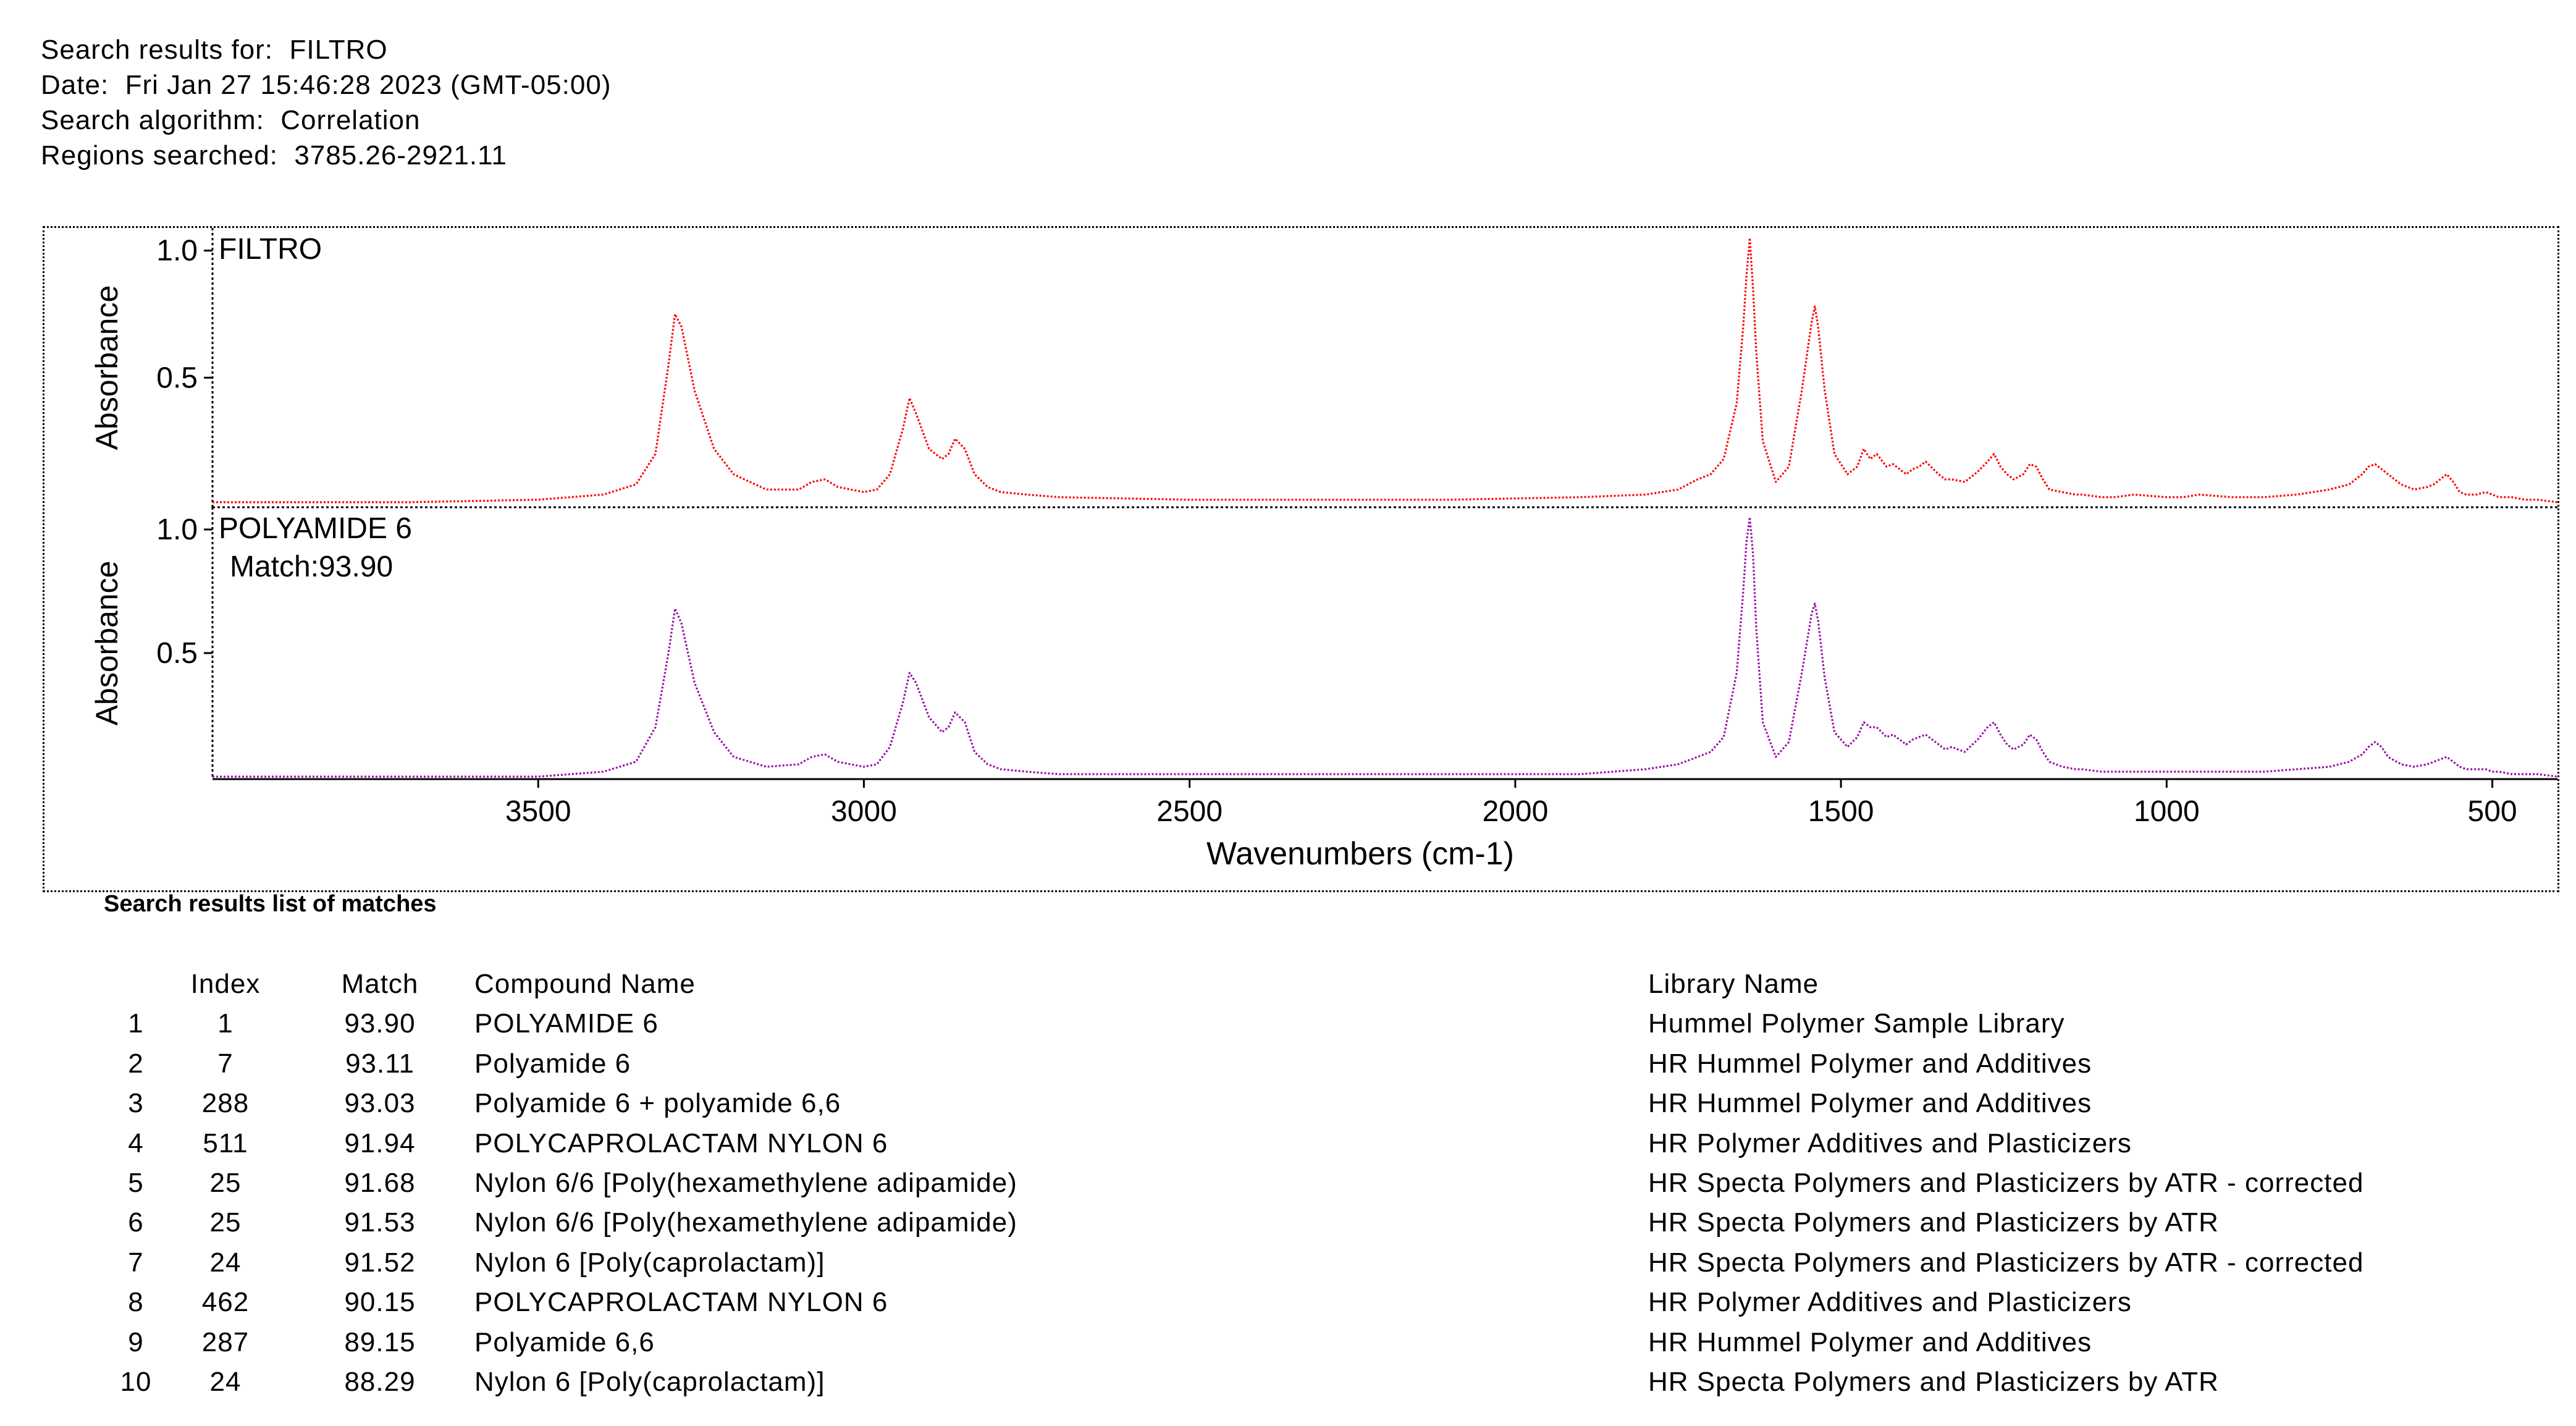 The image size is (2576, 1426). Describe the element at coordinates (585, 984) in the screenshot. I see `col-header-compound: Compound Name` at that location.